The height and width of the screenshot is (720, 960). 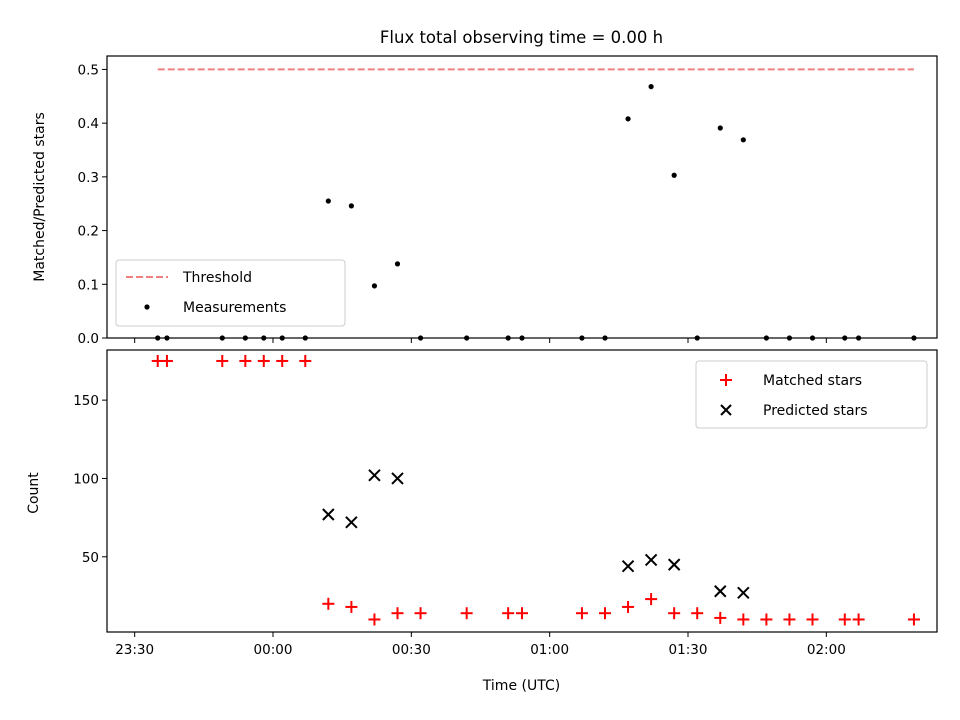 I want to click on measurements-legend-label: Measurements, so click(x=234, y=308).